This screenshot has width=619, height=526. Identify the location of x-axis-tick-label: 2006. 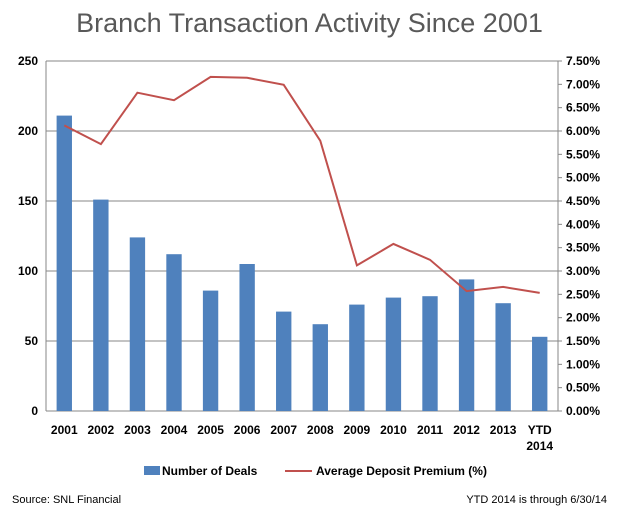
(247, 430).